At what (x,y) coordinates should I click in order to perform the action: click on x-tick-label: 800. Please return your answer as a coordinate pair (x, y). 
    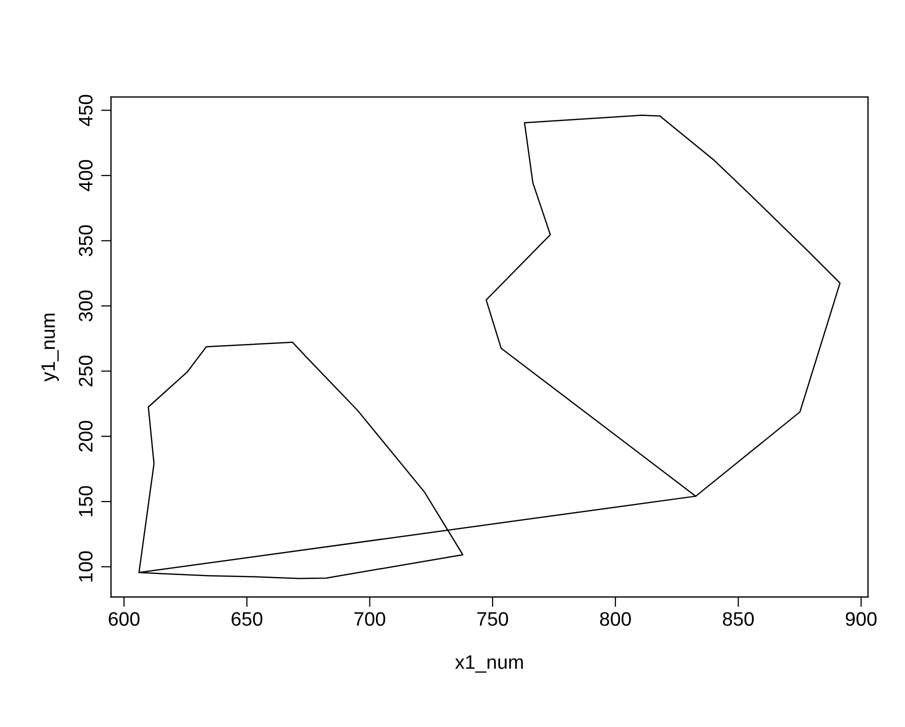
    Looking at the image, I should click on (615, 619).